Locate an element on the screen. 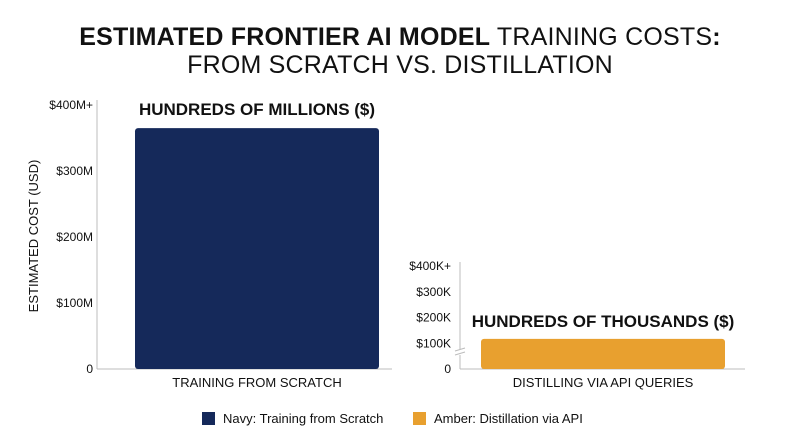  right-y-tick-label: $200K is located at coordinates (433, 318).